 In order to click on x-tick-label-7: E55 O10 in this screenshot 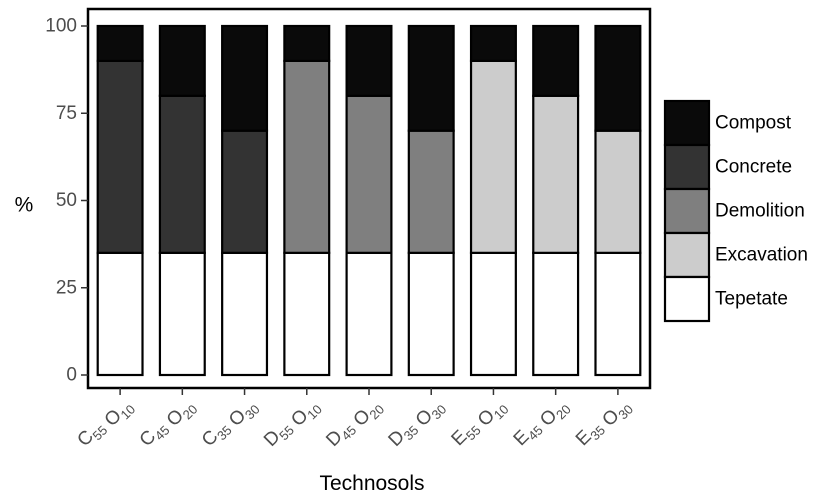, I will do `click(480, 424)`.